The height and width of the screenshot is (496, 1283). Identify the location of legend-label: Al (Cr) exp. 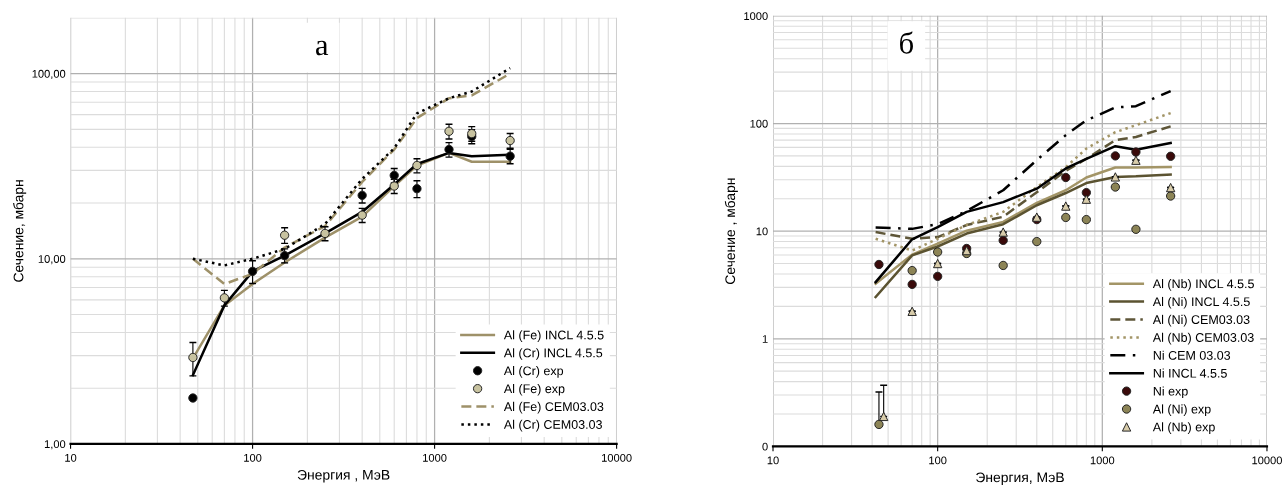
(533, 372).